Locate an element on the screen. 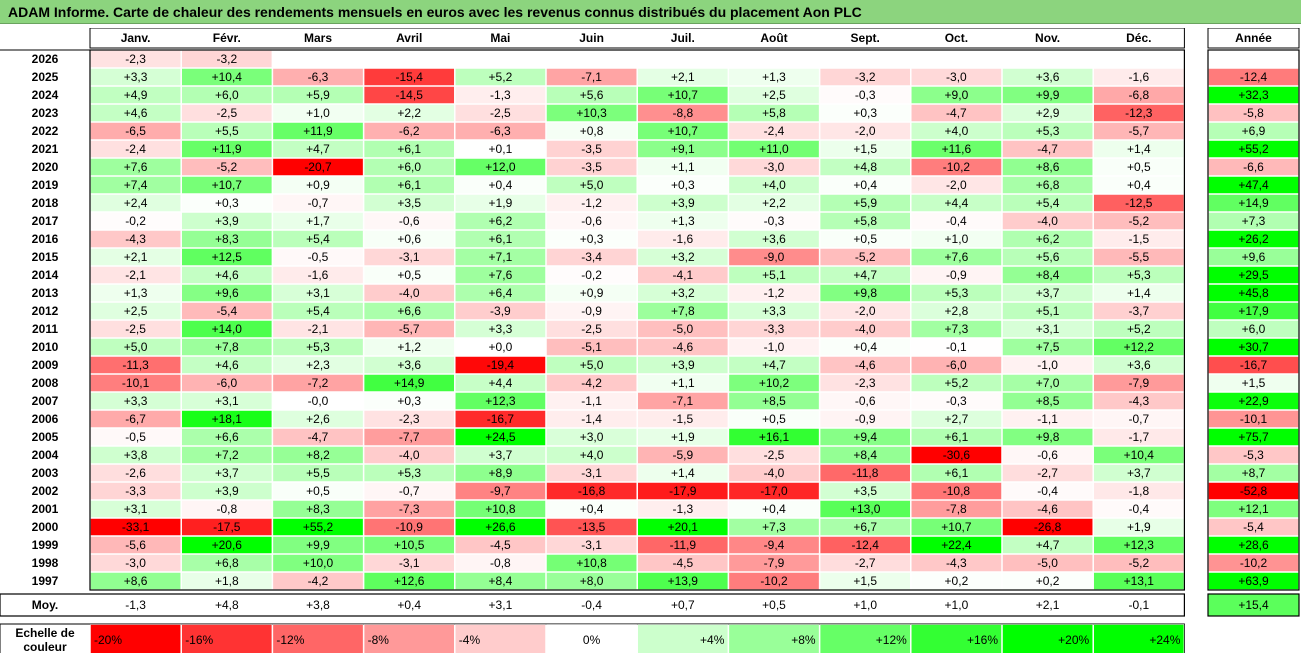 The height and width of the screenshot is (653, 1301). heatmap-cell-label: +9,0 is located at coordinates (957, 95).